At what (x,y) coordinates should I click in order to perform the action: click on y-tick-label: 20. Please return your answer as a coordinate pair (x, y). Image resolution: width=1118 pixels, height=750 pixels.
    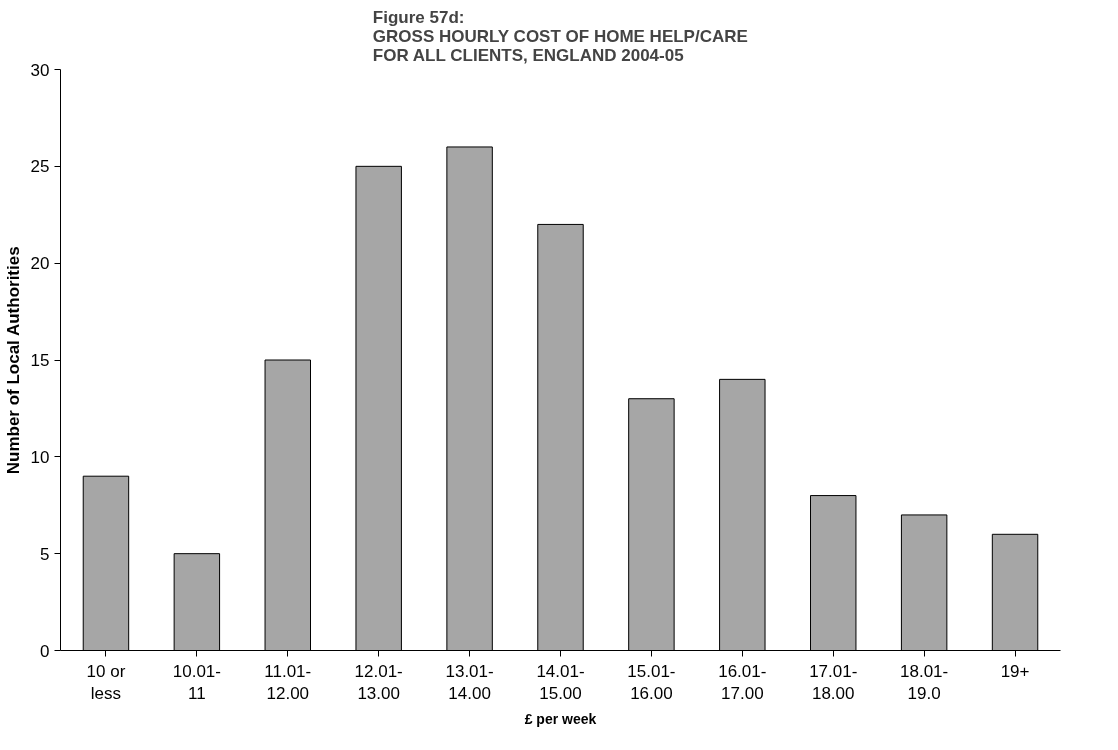
    Looking at the image, I should click on (40, 264).